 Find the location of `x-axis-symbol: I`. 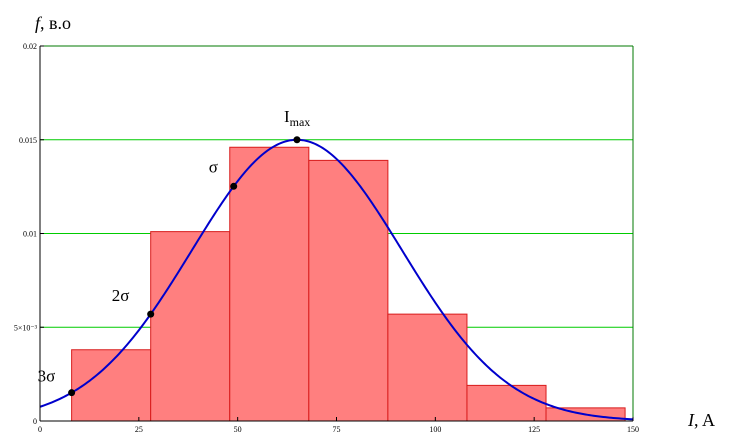

x-axis-symbol: I is located at coordinates (691, 420).